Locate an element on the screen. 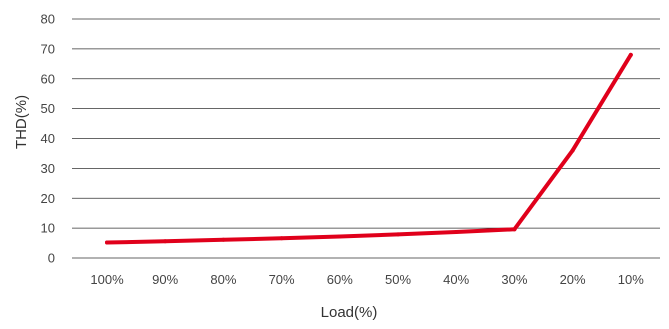 The height and width of the screenshot is (329, 669). x-tick-label: 40% is located at coordinates (456, 279).